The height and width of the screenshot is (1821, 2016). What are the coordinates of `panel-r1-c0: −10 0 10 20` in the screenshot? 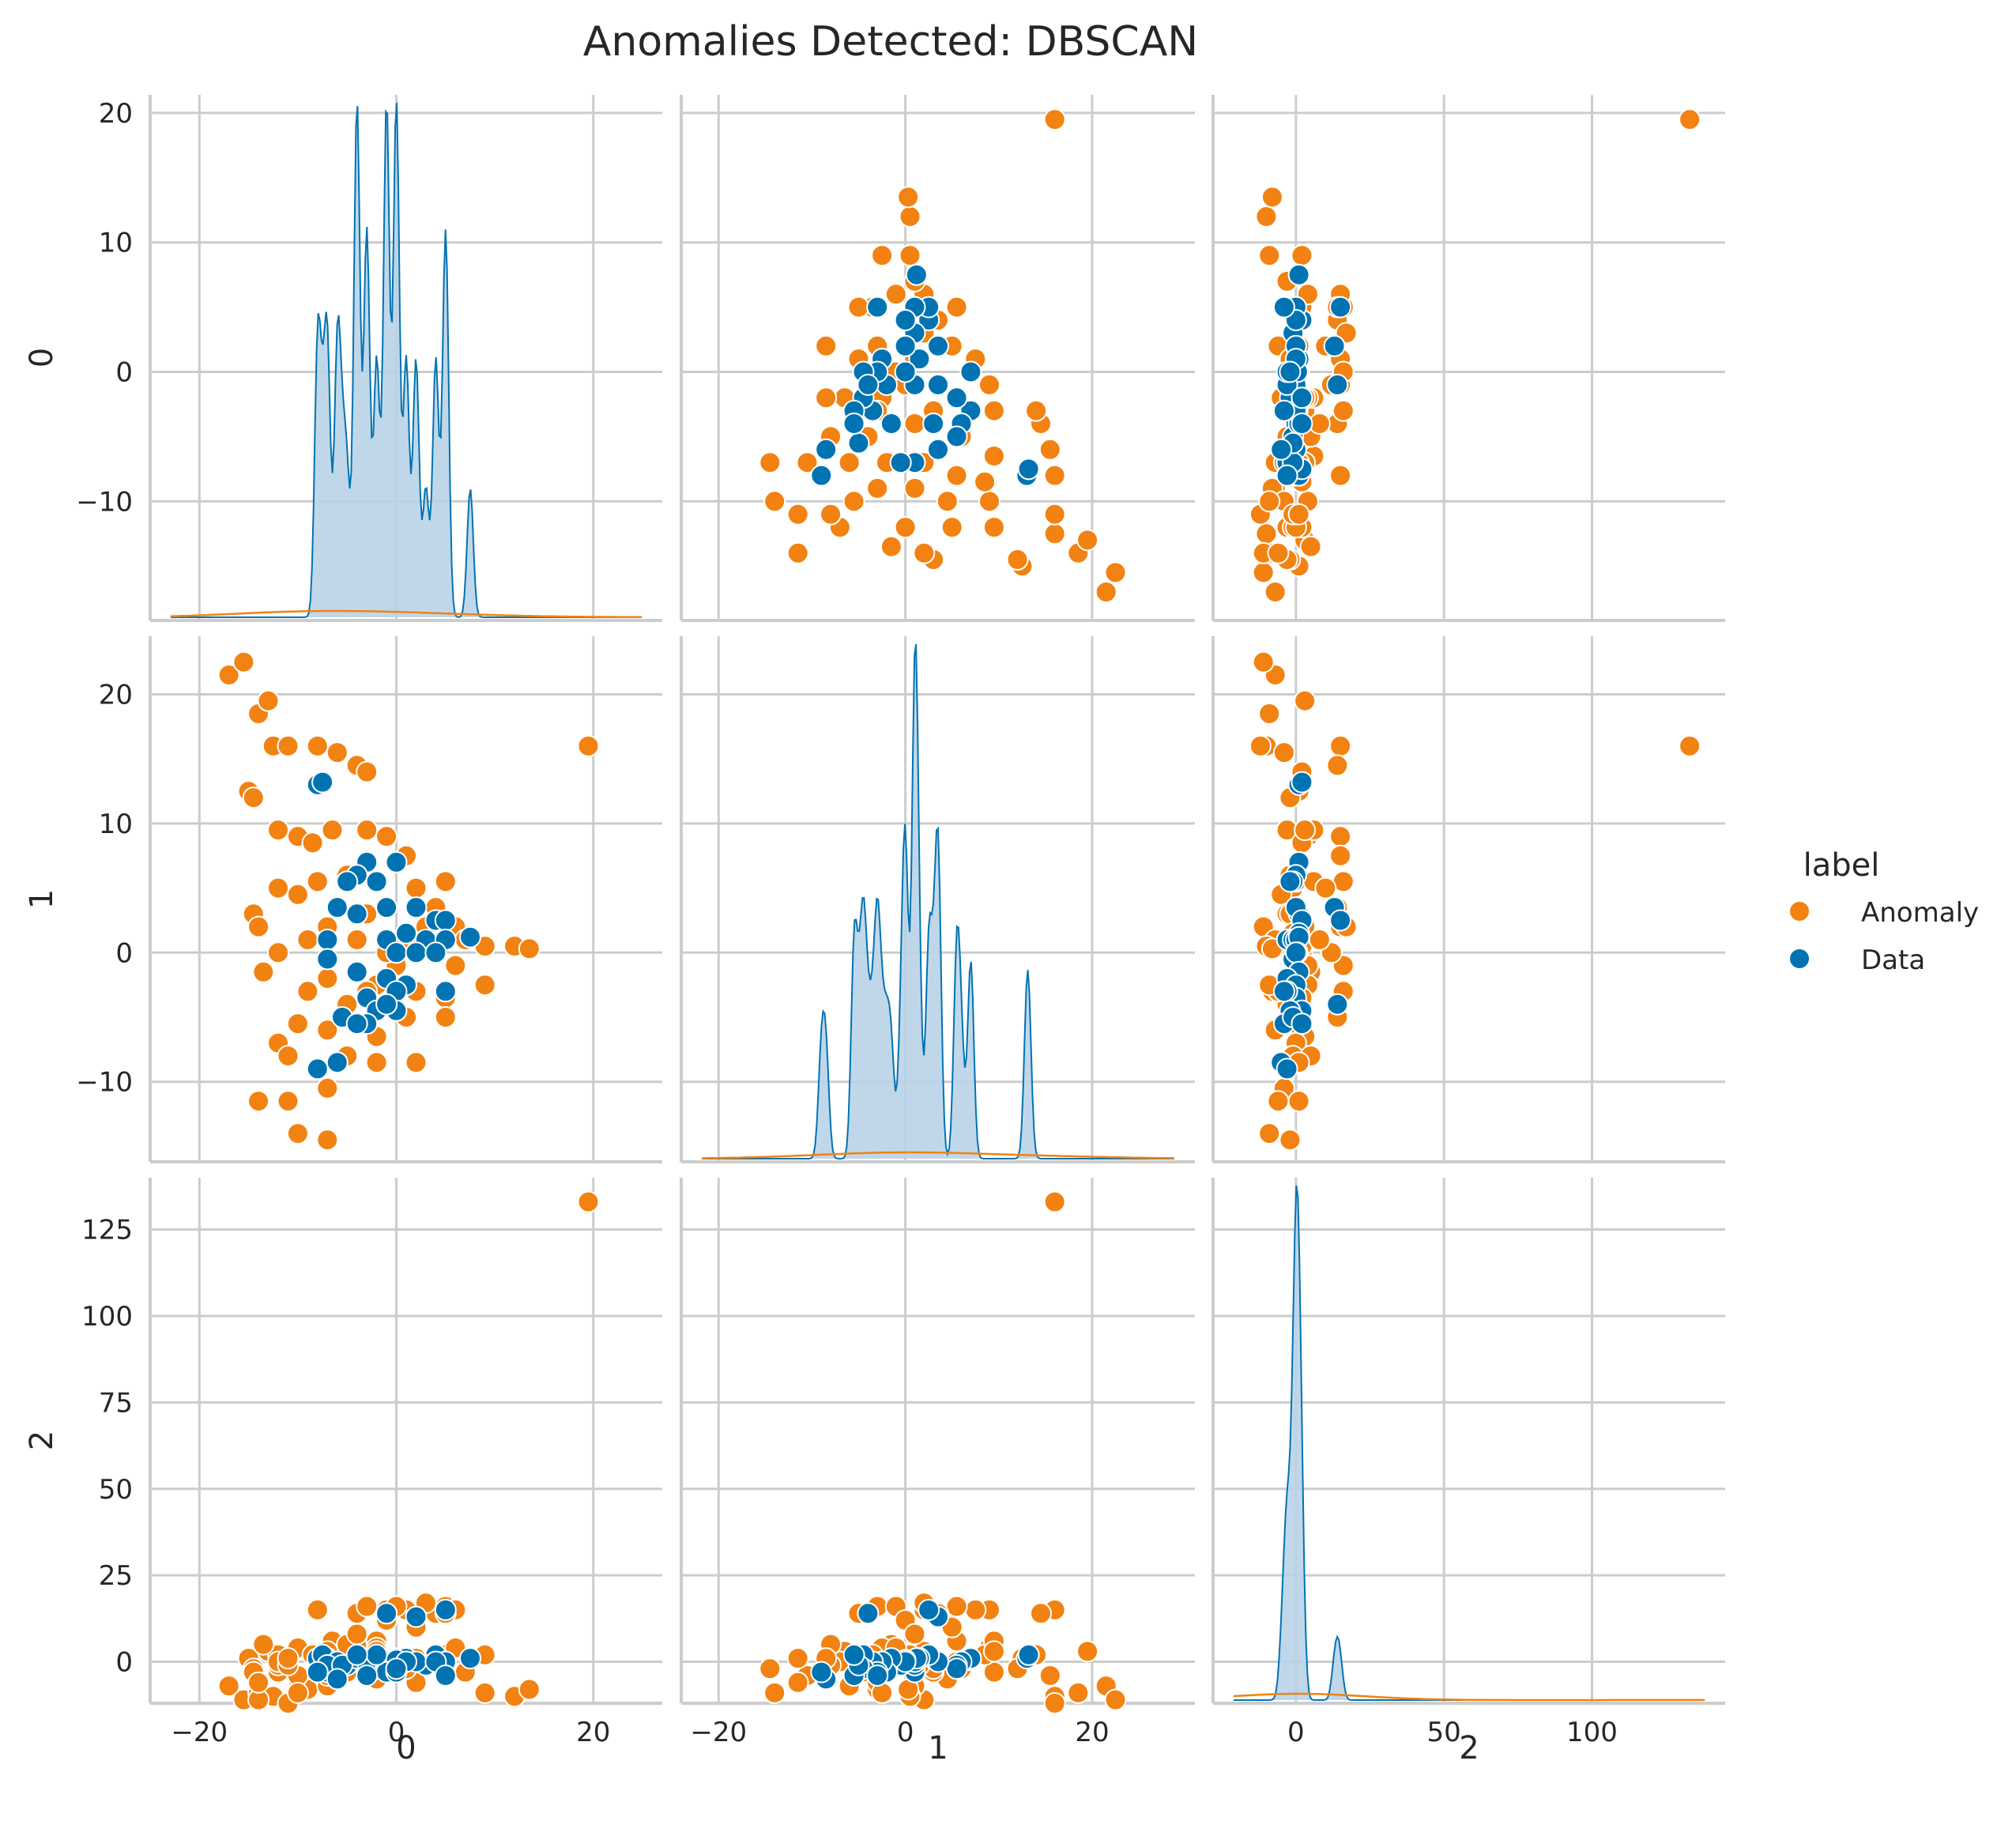 It's located at (369, 899).